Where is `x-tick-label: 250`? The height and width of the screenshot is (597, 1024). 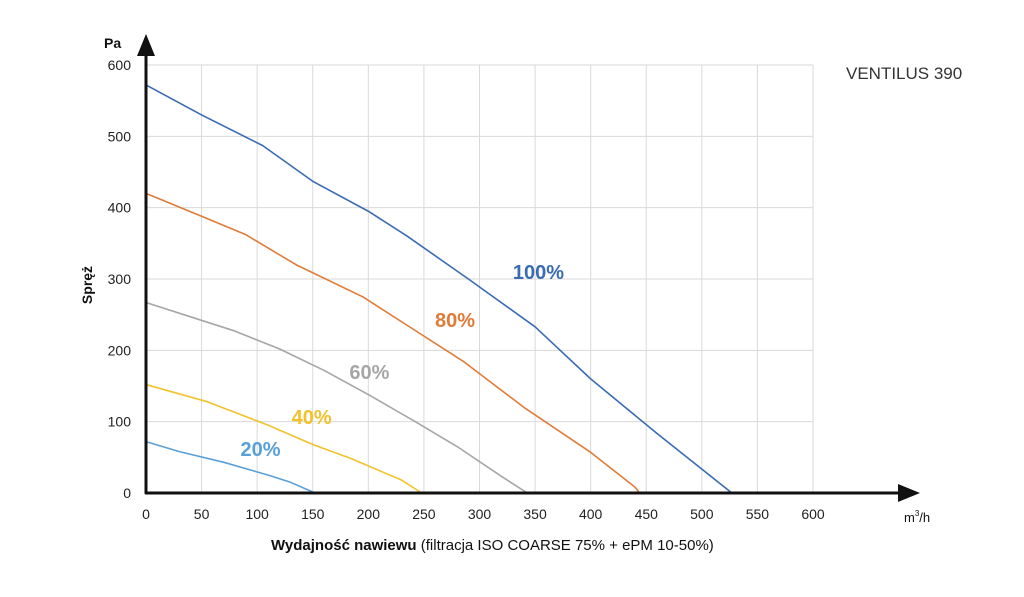 x-tick-label: 250 is located at coordinates (424, 514).